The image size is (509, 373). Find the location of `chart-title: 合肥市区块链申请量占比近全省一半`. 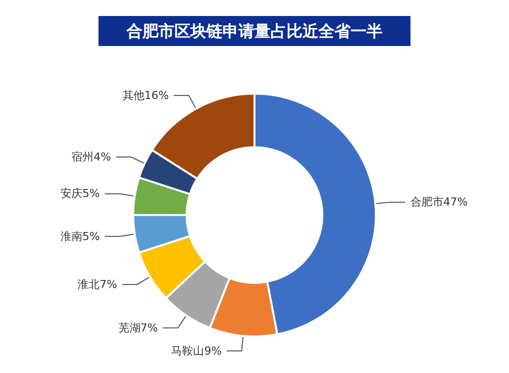

chart-title: 合肥市区块链申请量占比近全省一半 is located at coordinates (254, 31).